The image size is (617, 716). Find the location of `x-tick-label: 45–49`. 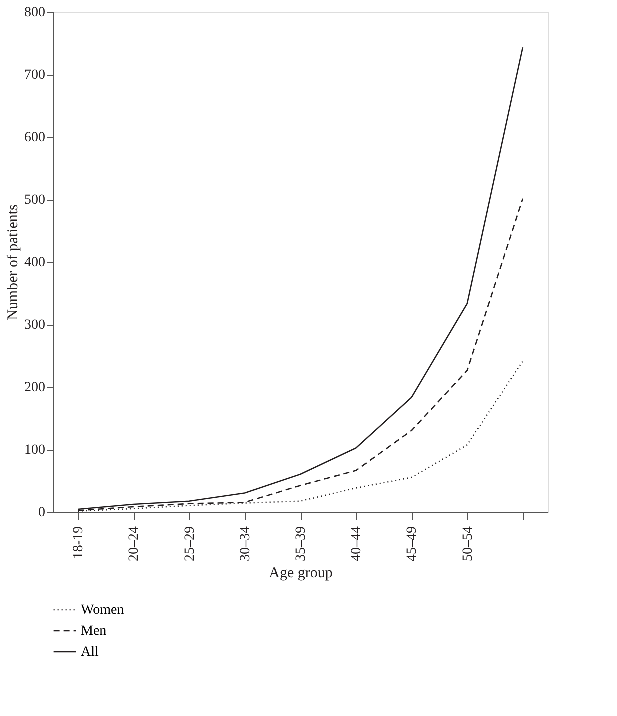

x-tick-label: 45–49 is located at coordinates (412, 544).